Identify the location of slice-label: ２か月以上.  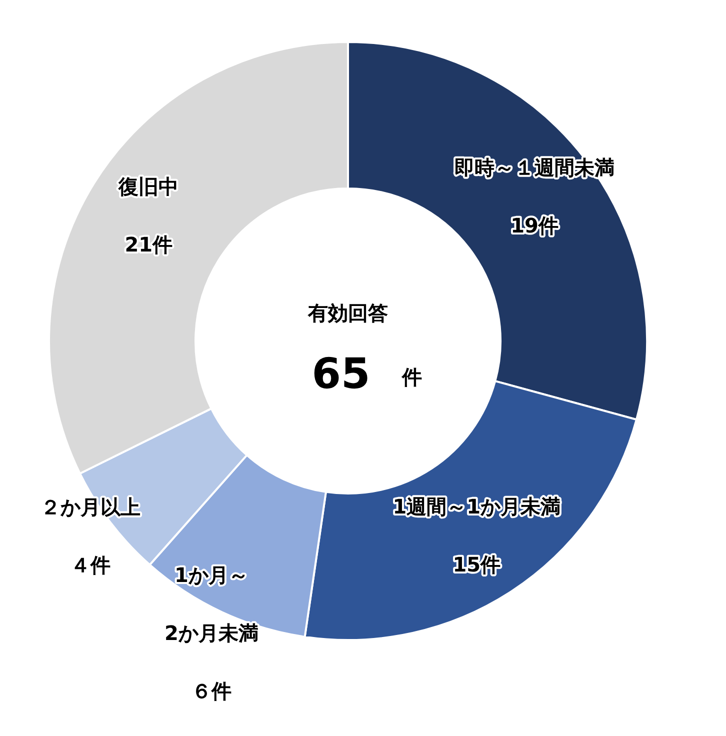
(90, 506).